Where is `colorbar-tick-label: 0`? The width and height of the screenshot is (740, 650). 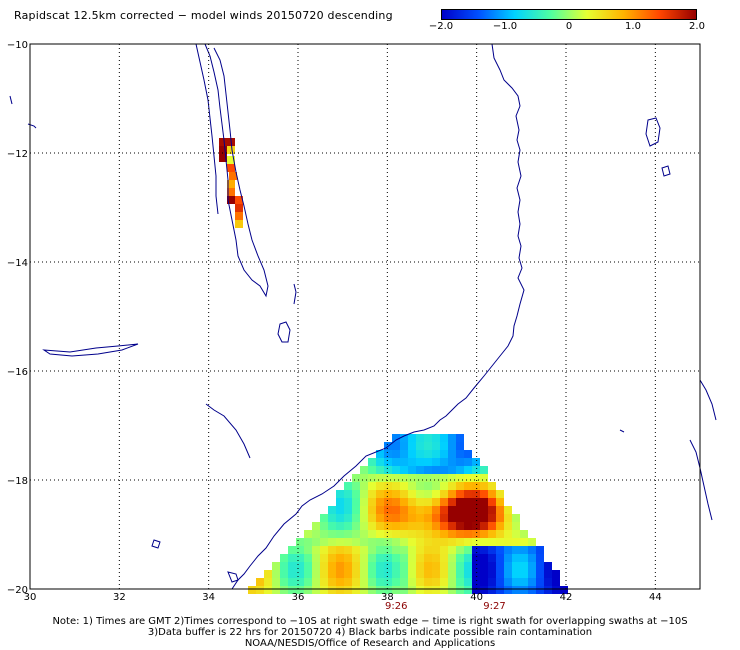 colorbar-tick-label: 0 is located at coordinates (569, 26).